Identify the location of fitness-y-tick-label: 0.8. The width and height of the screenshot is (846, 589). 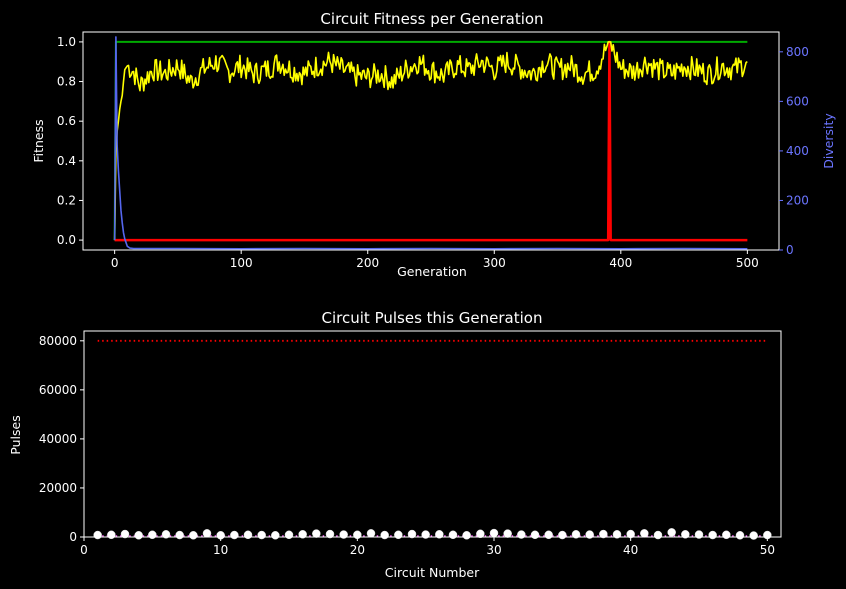
(66, 82).